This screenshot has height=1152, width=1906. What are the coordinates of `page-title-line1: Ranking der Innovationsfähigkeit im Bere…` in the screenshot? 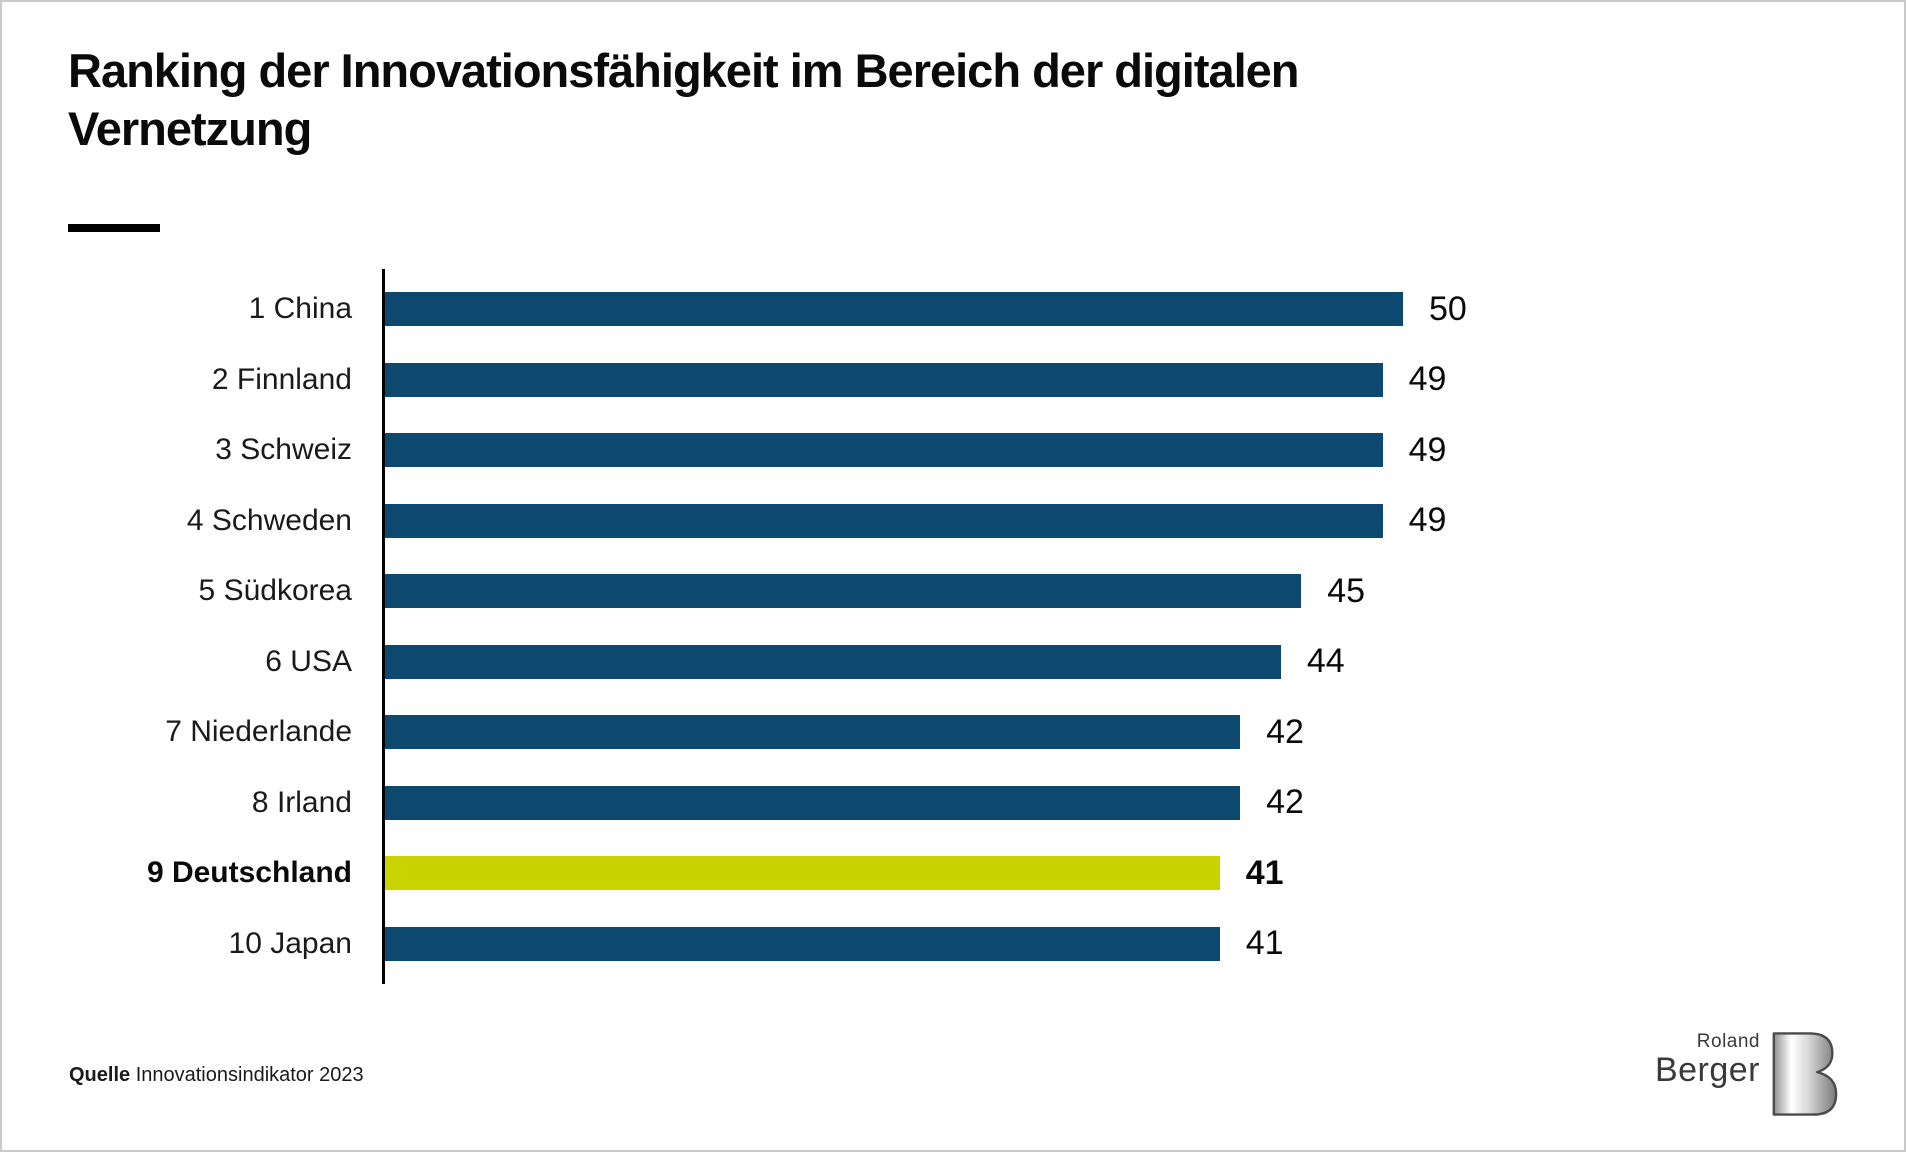 It's located at (684, 70).